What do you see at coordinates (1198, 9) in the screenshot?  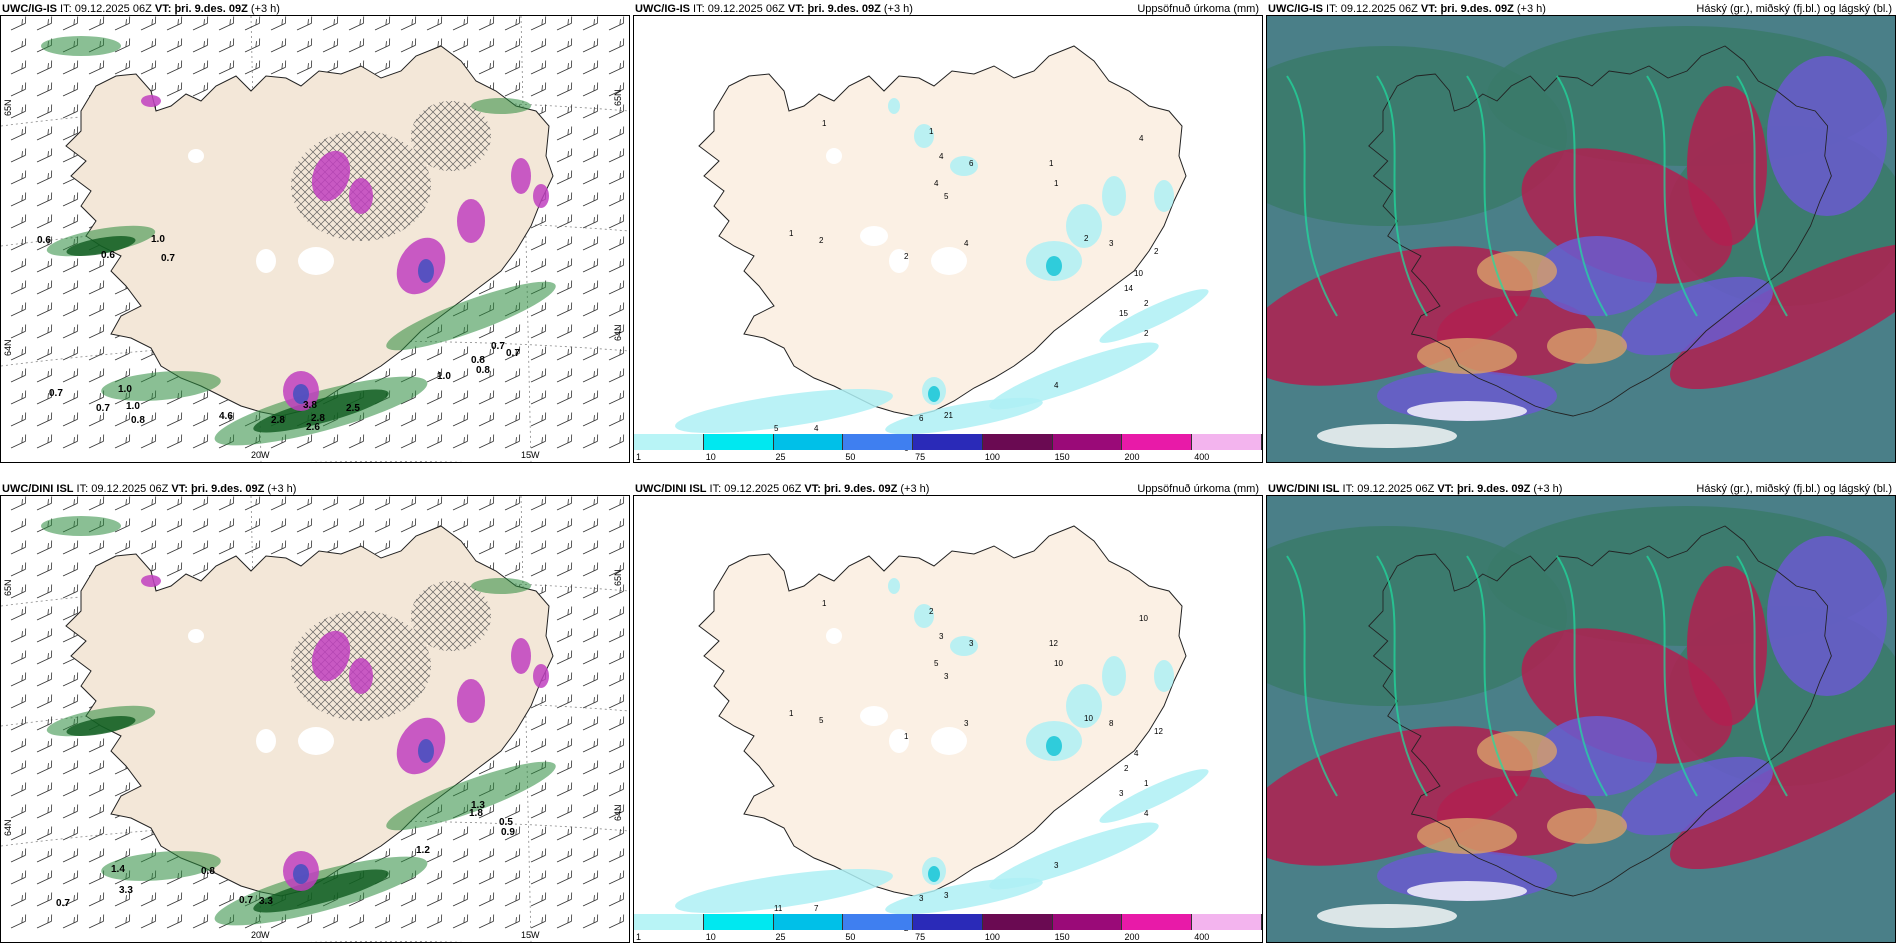 I see `precip-title: Uppsöfnuð úrkoma (mm)` at bounding box center [1198, 9].